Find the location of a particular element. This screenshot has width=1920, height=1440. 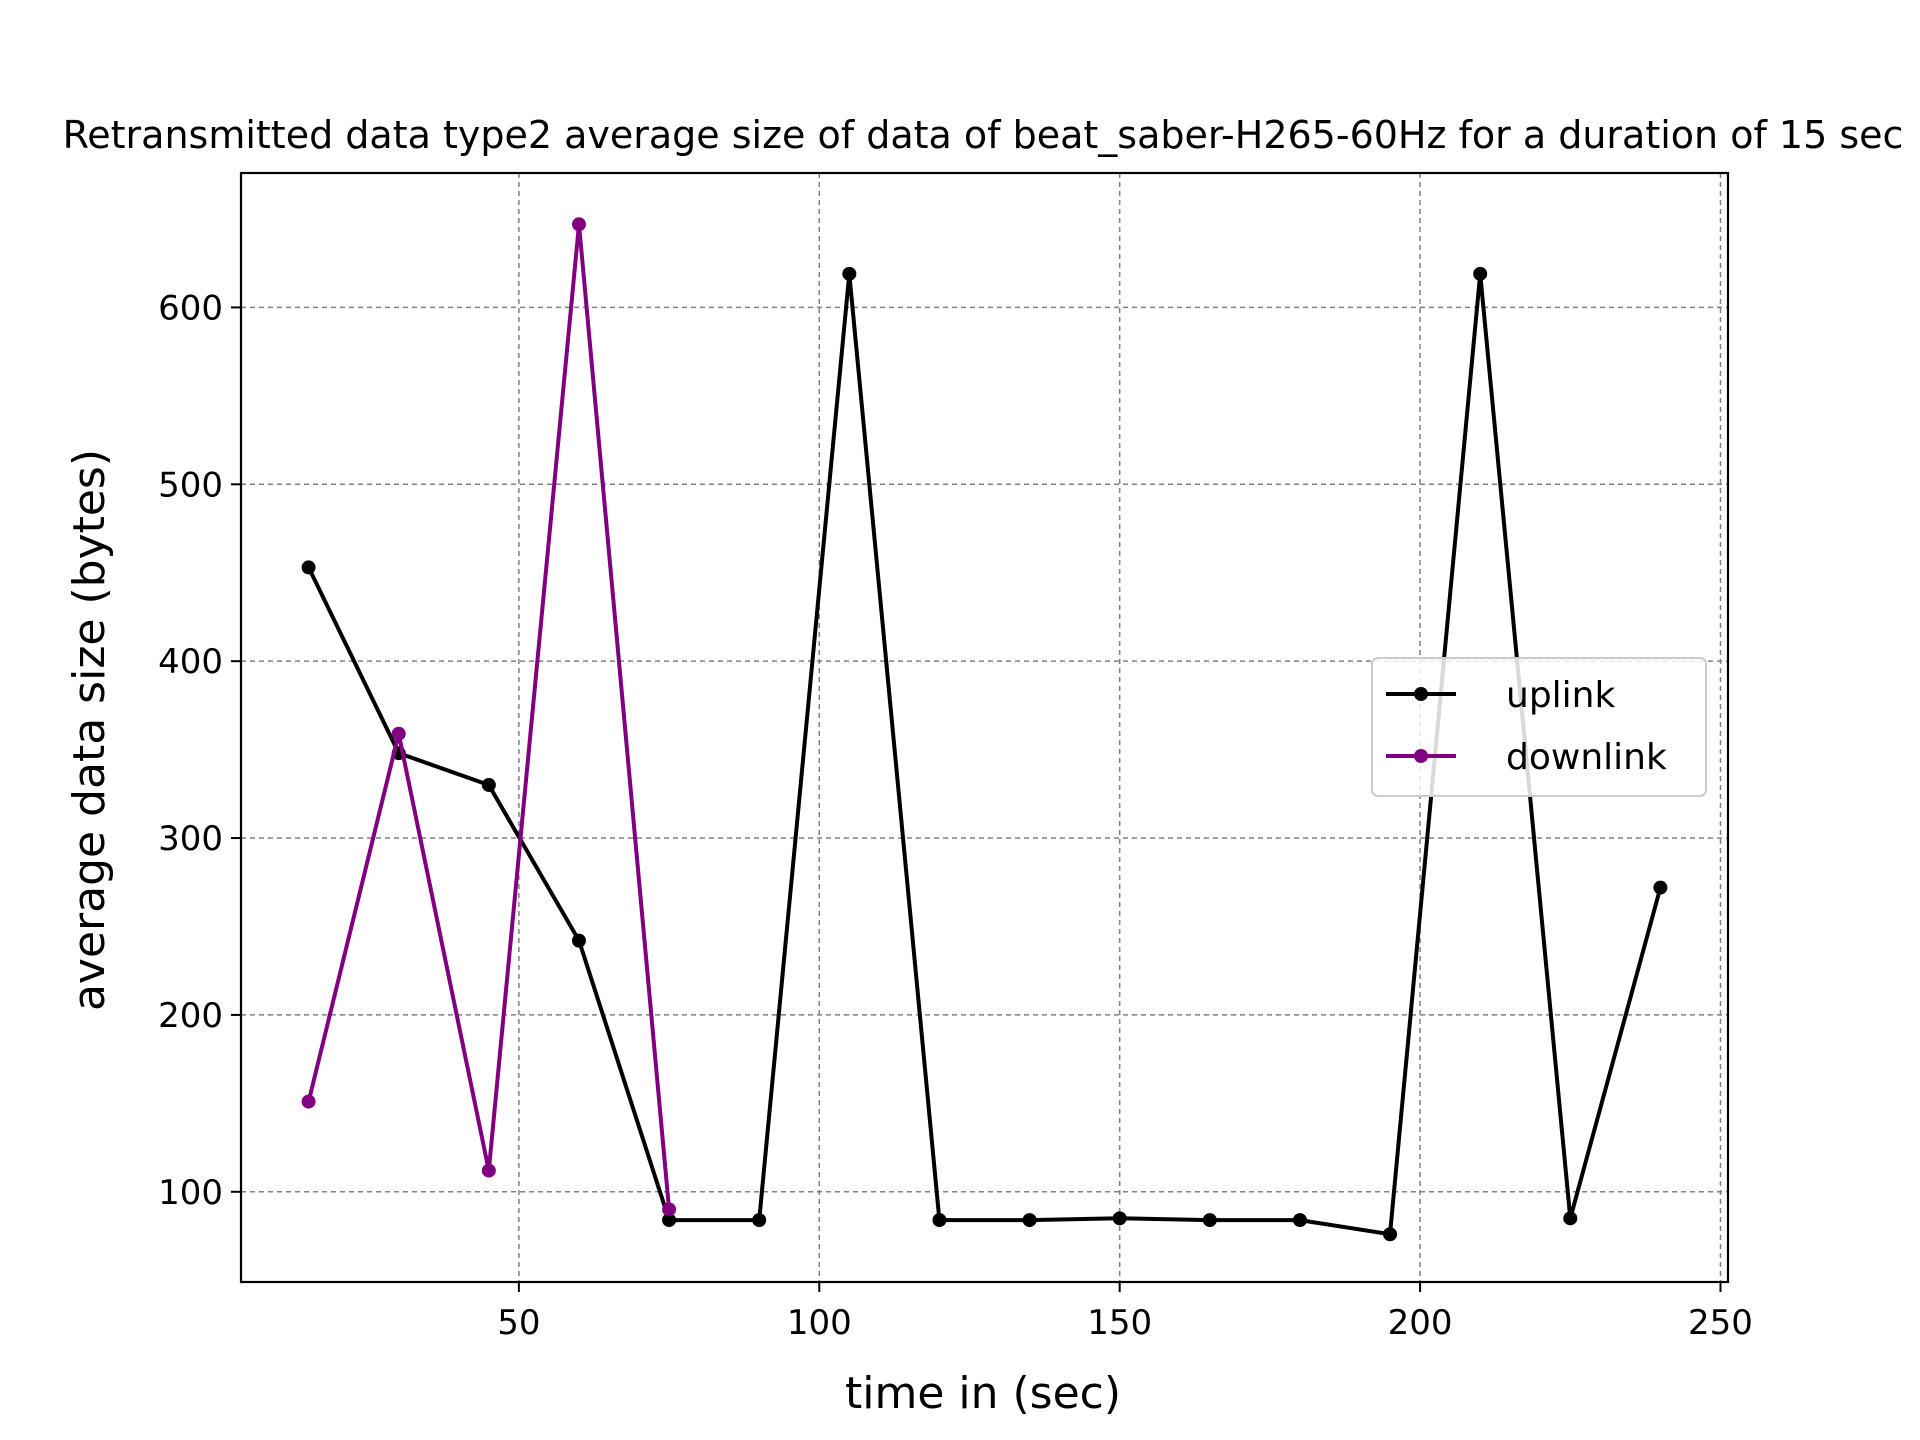

x-tick-label: 150 is located at coordinates (1119, 1323).